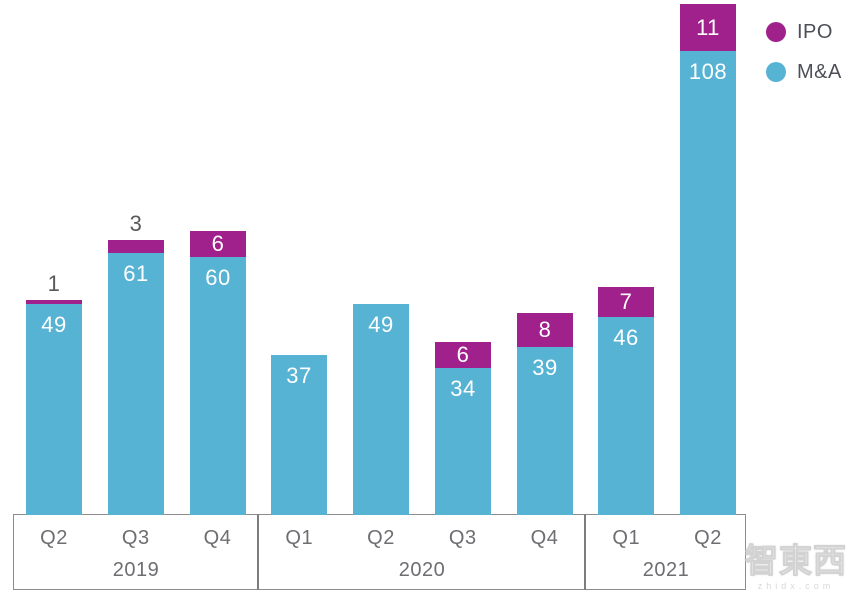  I want to click on ma-value-label: 61, so click(136, 273).